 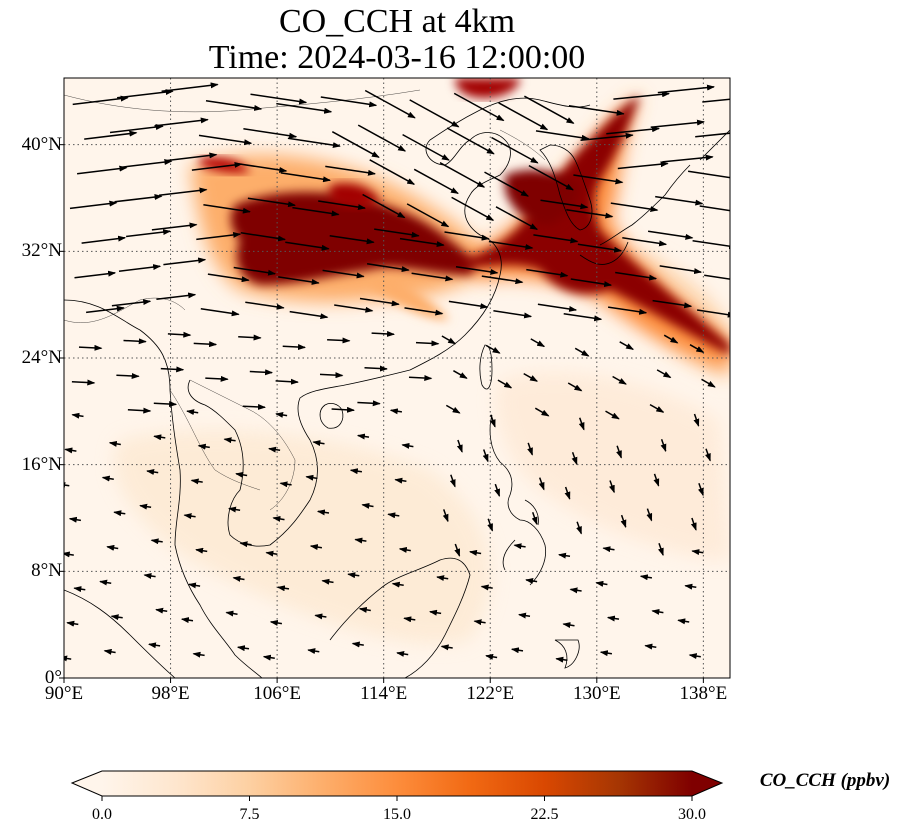 What do you see at coordinates (397, 798) in the screenshot?
I see `colorbar-ticks` at bounding box center [397, 798].